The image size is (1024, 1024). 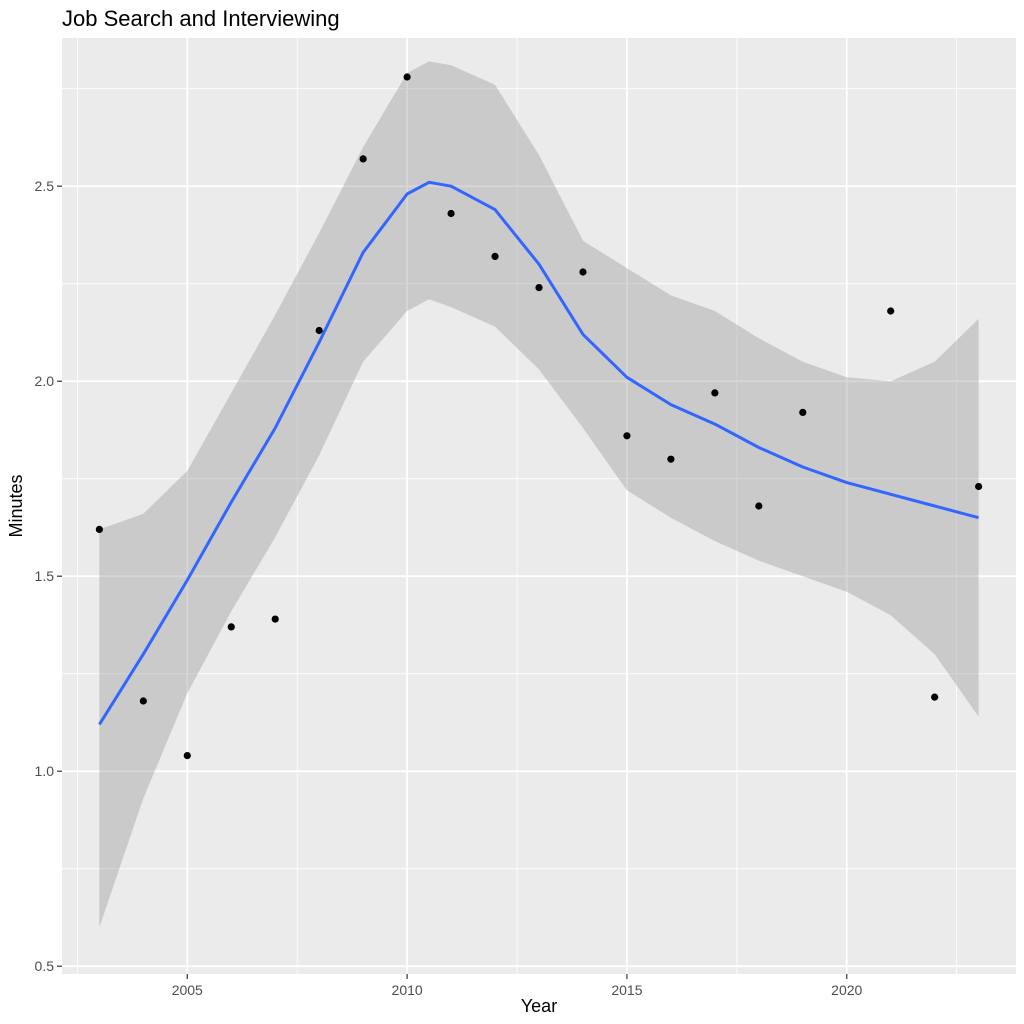 I want to click on x-axis-ticks: 2005 2010 2015 2020, so click(x=517, y=986).